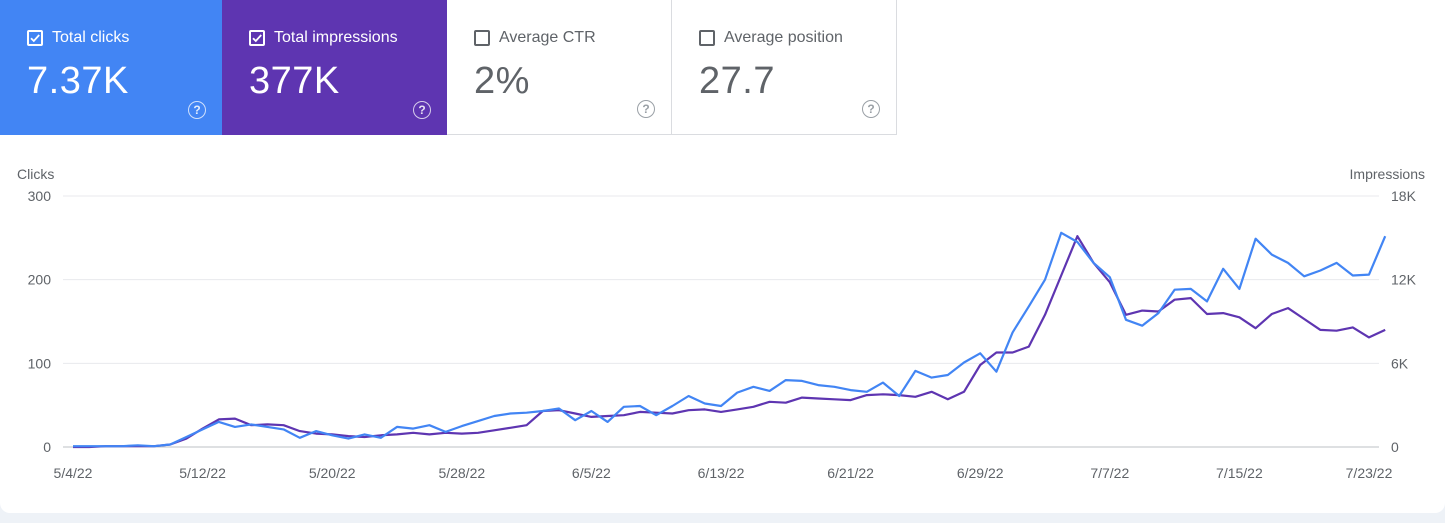 Image resolution: width=1445 pixels, height=523 pixels. What do you see at coordinates (1369, 473) in the screenshot?
I see `x-axis-tick-label: 7/23/22` at bounding box center [1369, 473].